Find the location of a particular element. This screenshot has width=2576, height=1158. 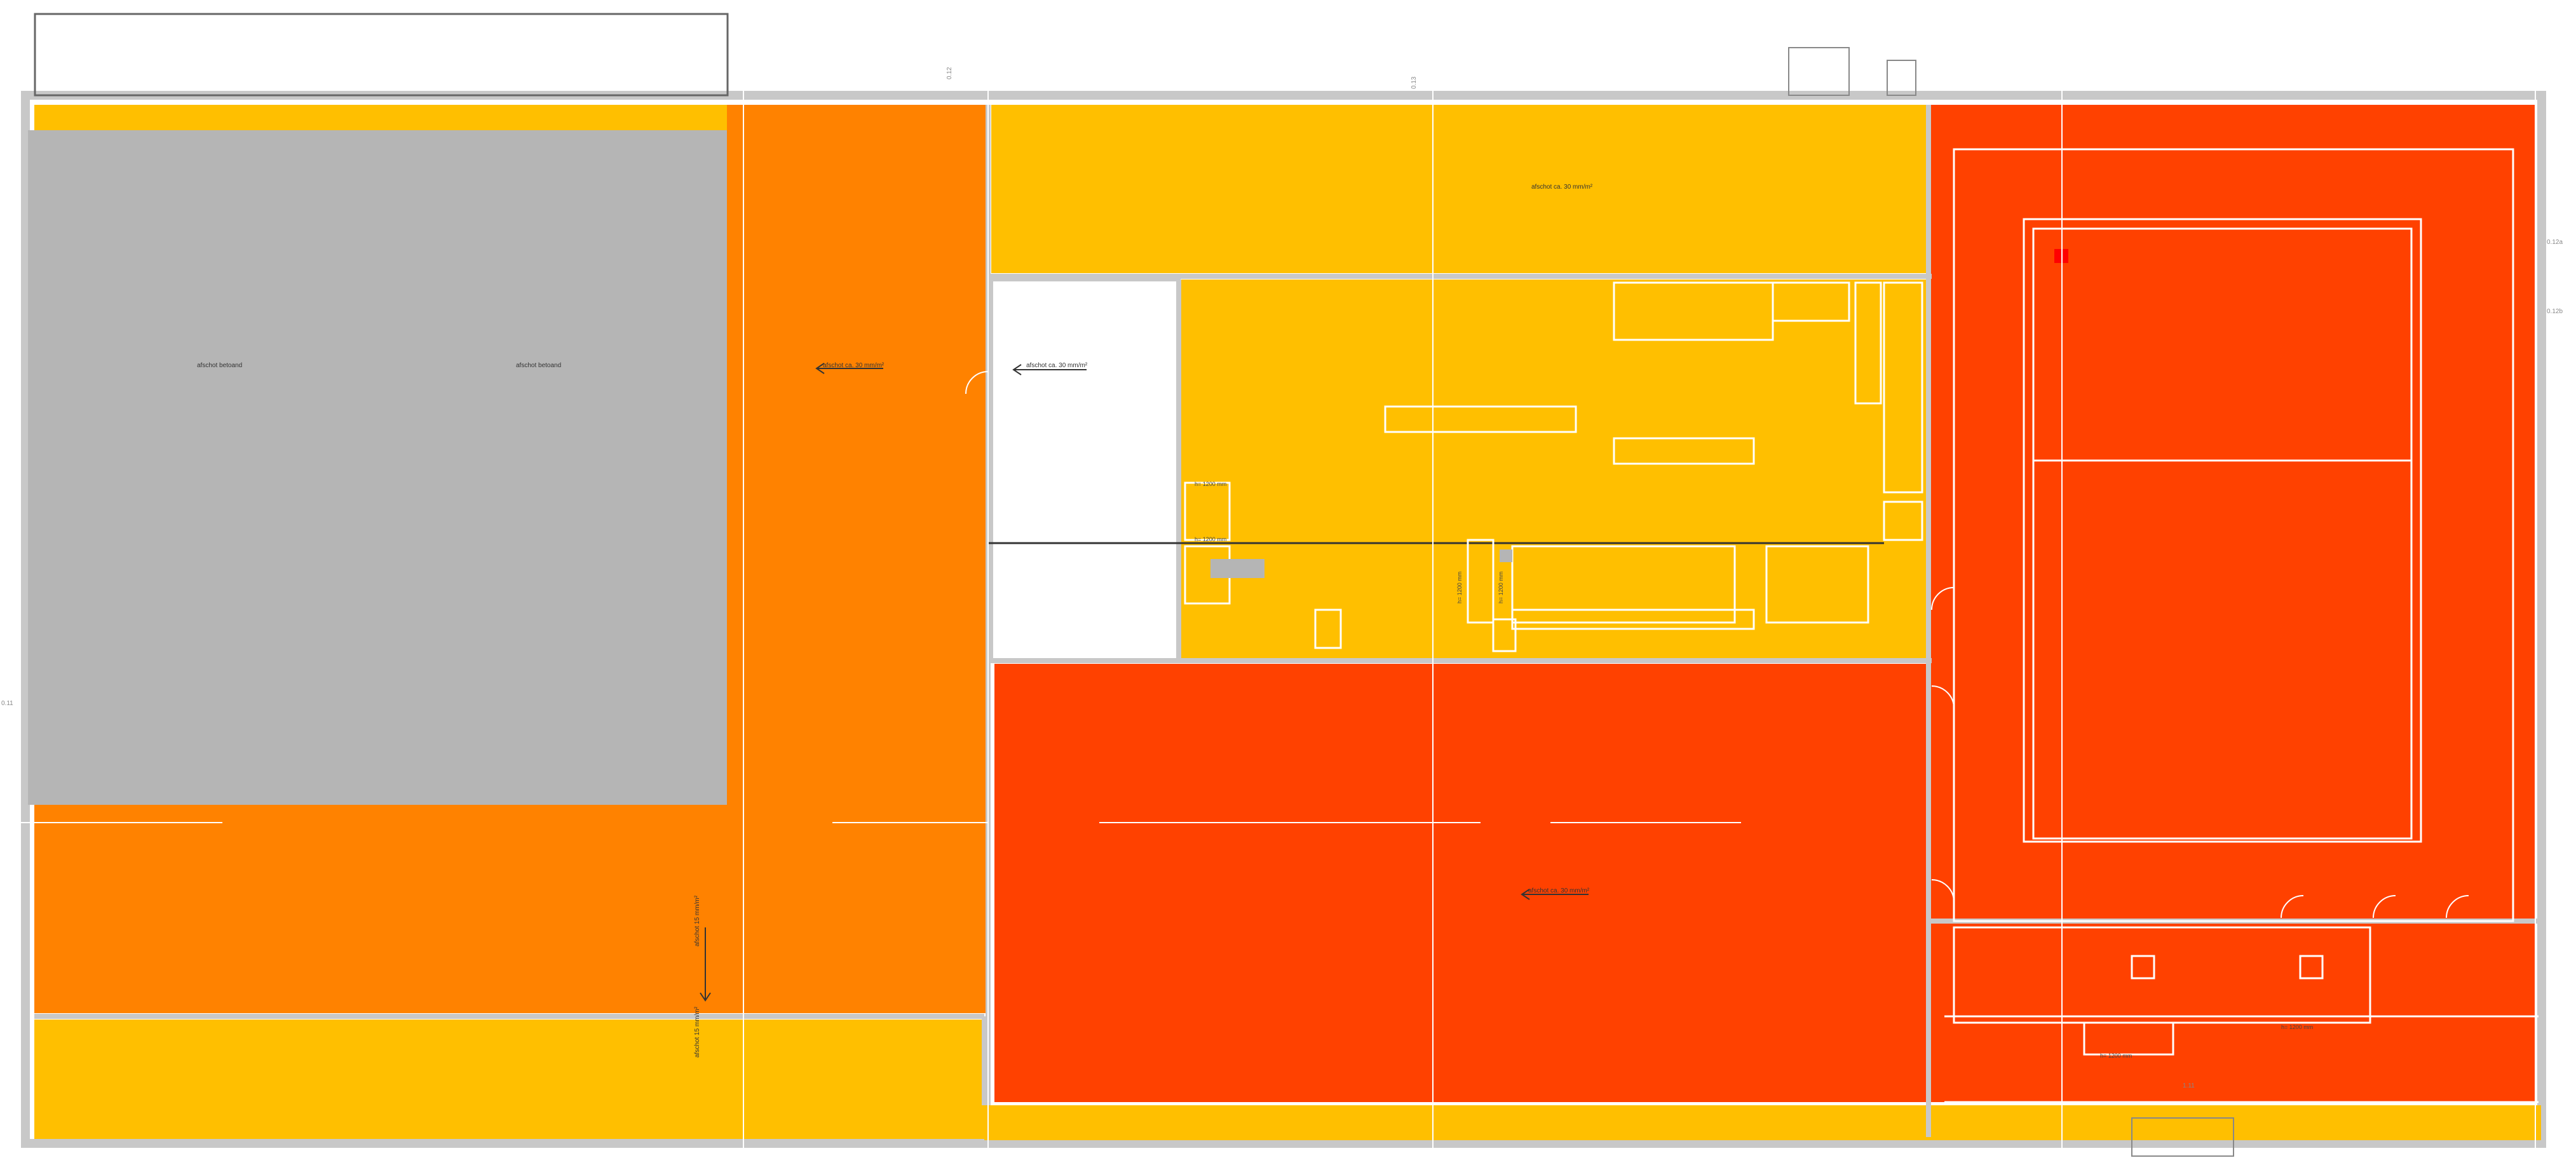

height-annotation-1: h= 1200 mm is located at coordinates (1210, 484).